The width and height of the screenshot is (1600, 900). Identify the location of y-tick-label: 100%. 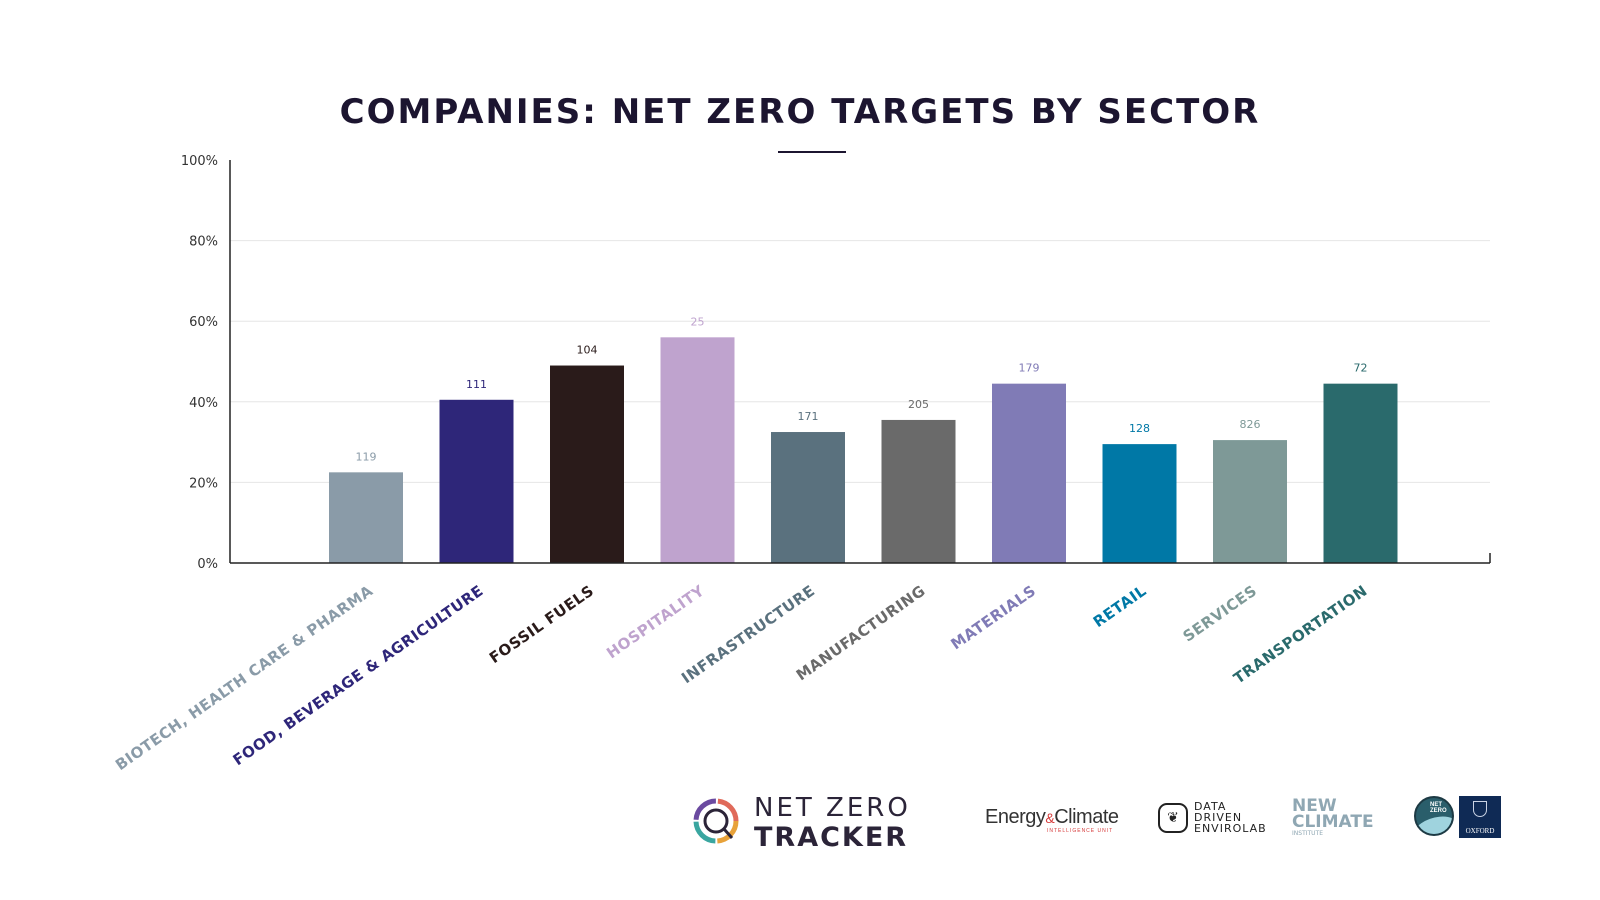
(199, 161).